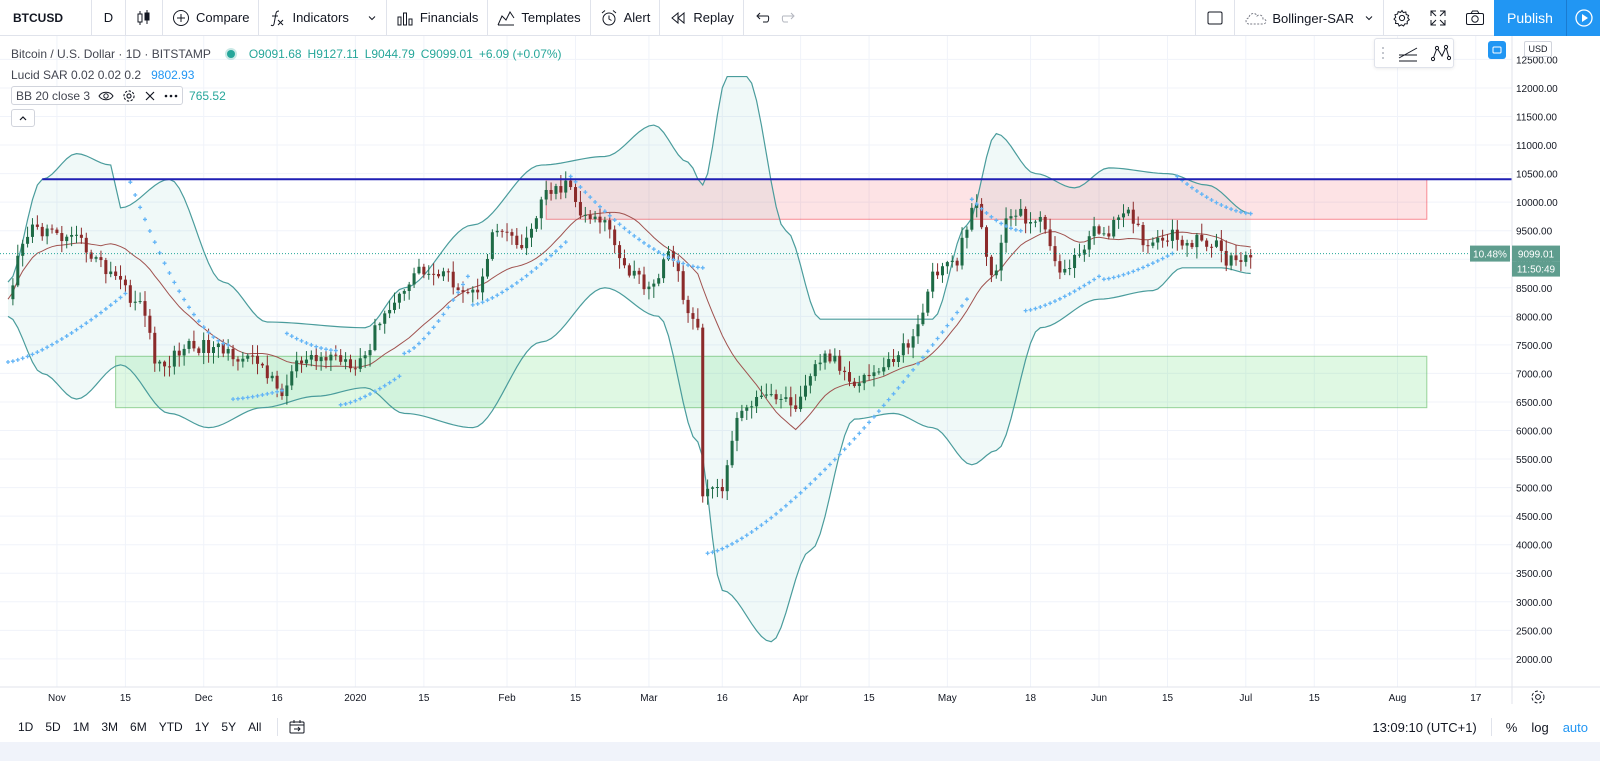 The height and width of the screenshot is (761, 1600). What do you see at coordinates (211, 18) in the screenshot?
I see `compare-button: Compare` at bounding box center [211, 18].